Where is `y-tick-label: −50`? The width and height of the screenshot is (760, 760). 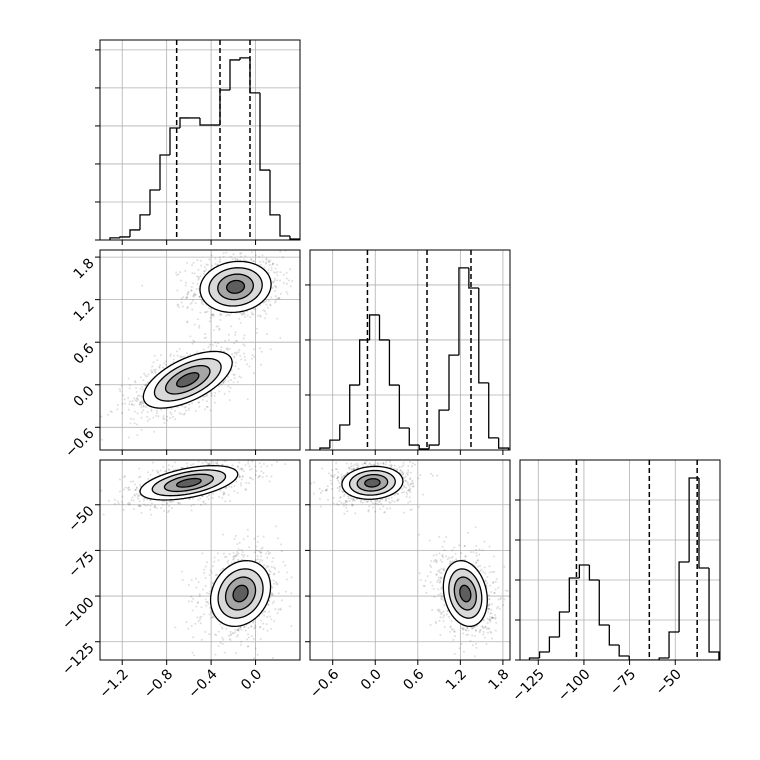
y-tick-label: −50 is located at coordinates (81, 519).